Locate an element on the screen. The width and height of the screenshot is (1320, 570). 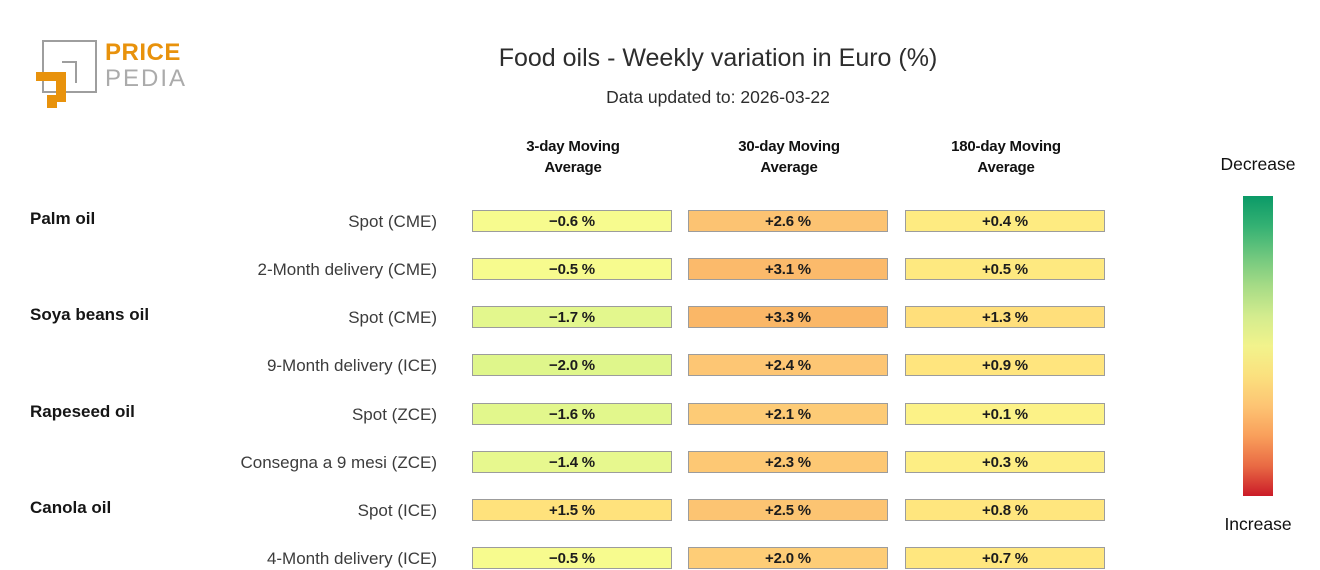
chart-subtitle: Data updated to: 2026-03-22 is located at coordinates (718, 97).